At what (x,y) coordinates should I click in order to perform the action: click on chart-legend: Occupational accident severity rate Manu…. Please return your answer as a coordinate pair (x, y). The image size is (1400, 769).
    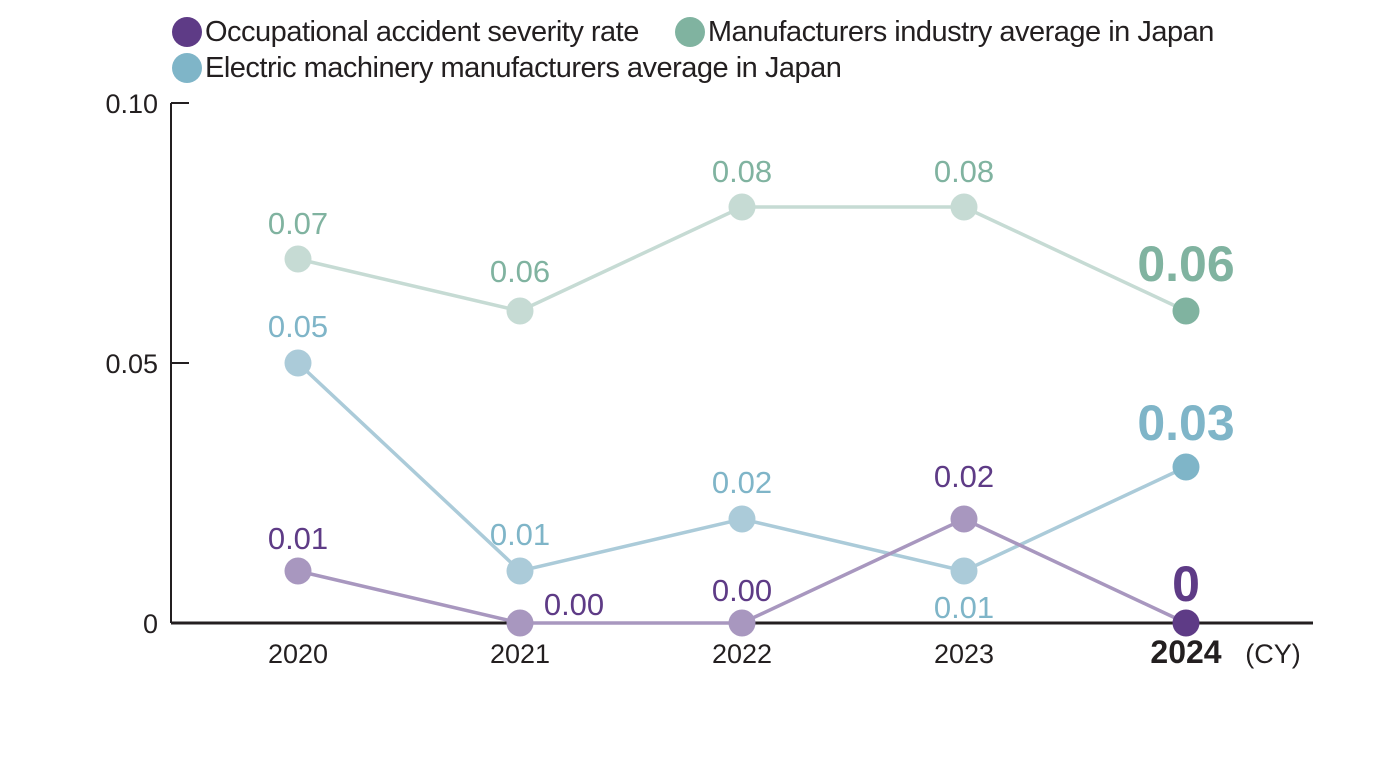
    Looking at the image, I should click on (711, 50).